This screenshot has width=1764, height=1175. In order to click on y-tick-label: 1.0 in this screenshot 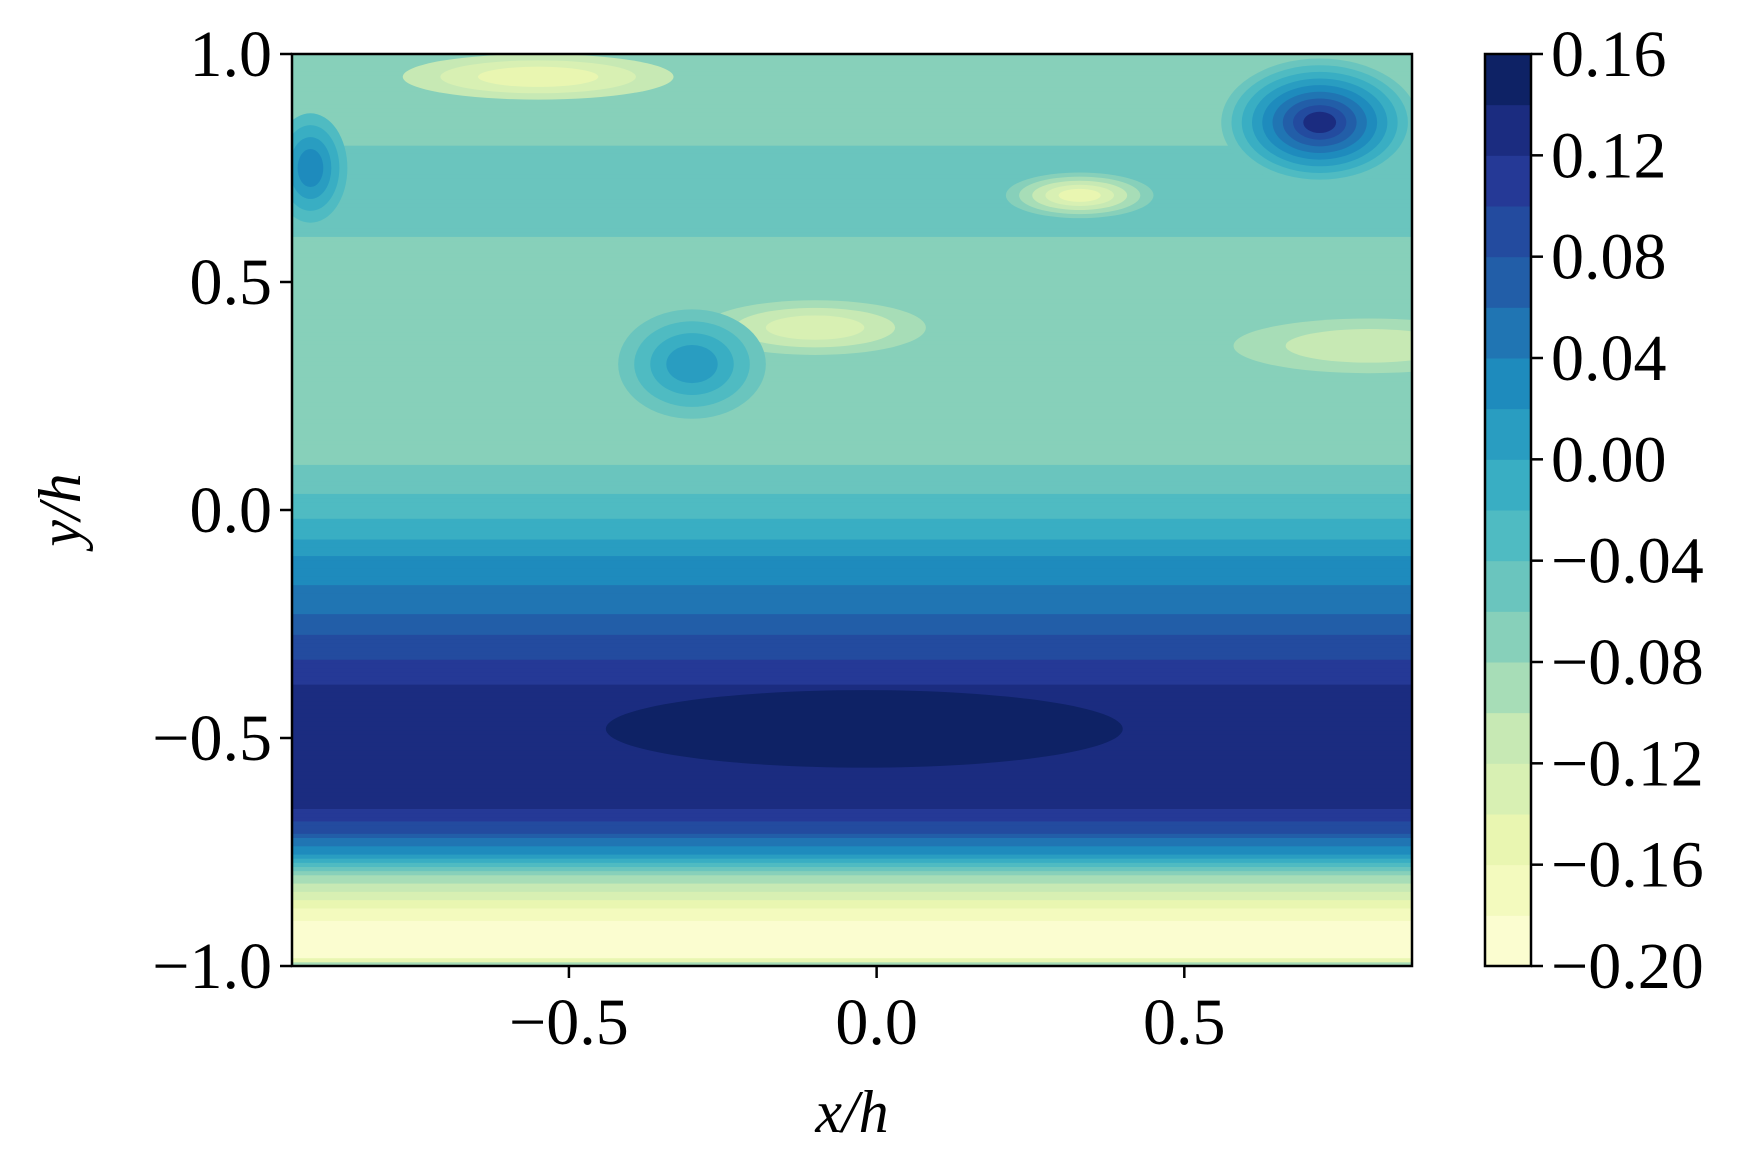, I will do `click(231, 54)`.